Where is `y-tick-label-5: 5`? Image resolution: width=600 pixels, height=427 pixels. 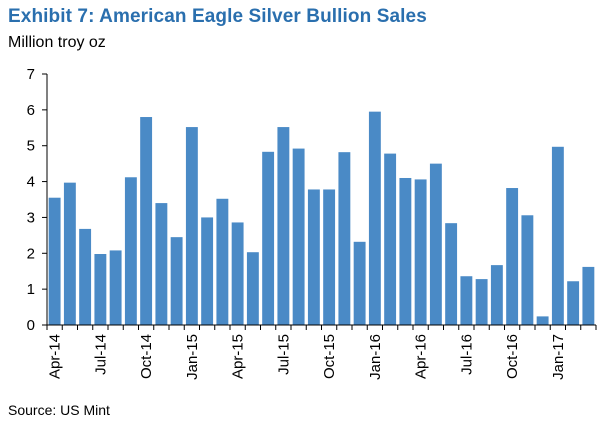 y-tick-label-5: 5 is located at coordinates (31, 146).